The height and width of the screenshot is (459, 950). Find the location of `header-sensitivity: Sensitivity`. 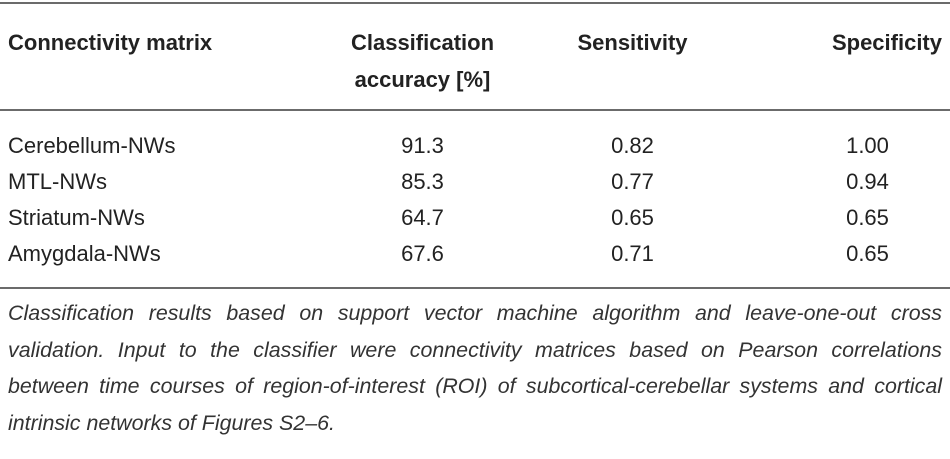

header-sensitivity: Sensitivity is located at coordinates (632, 42).